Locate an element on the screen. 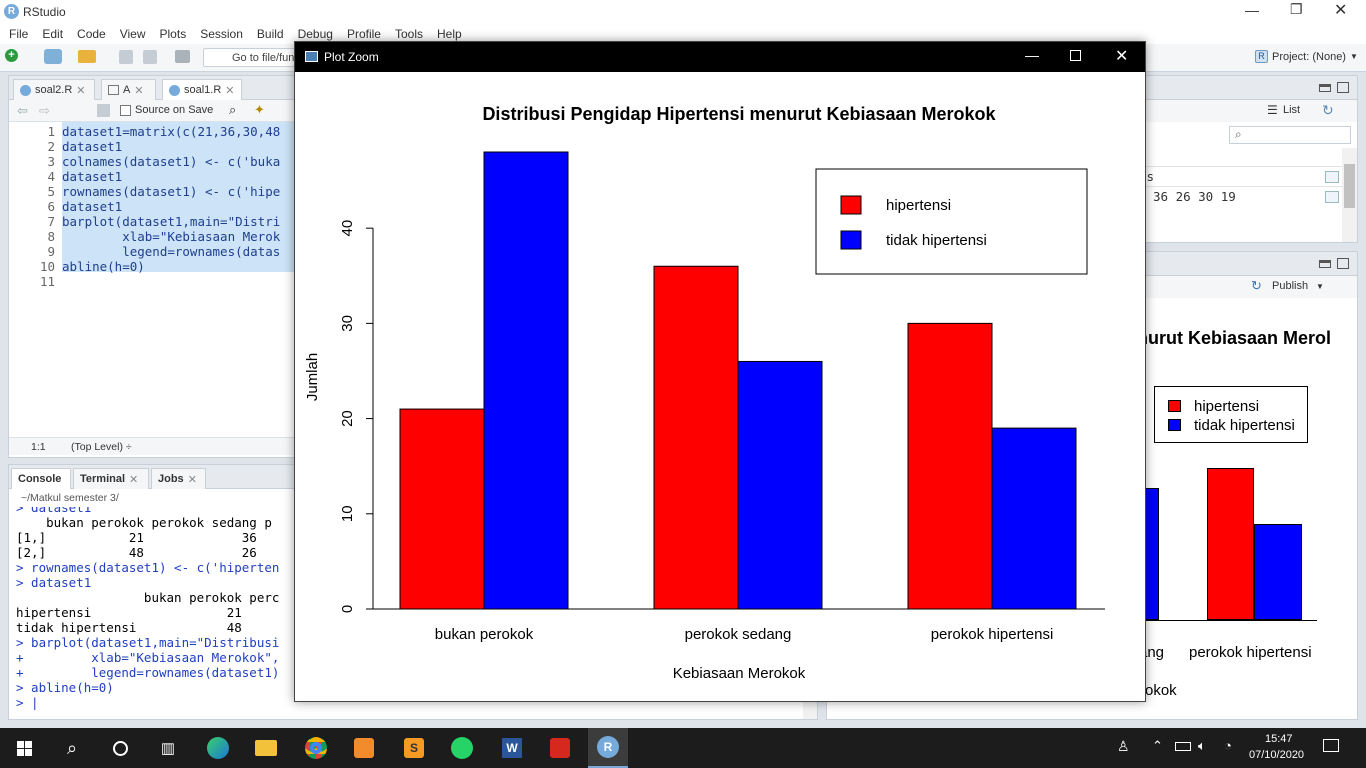  notification-icon is located at coordinates (1331, 745).